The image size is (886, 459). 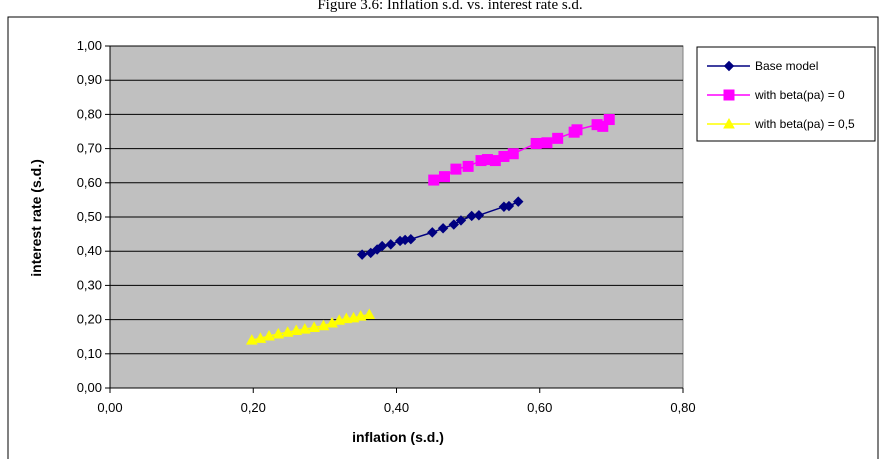 I want to click on legend-entry: Base model, so click(x=762, y=66).